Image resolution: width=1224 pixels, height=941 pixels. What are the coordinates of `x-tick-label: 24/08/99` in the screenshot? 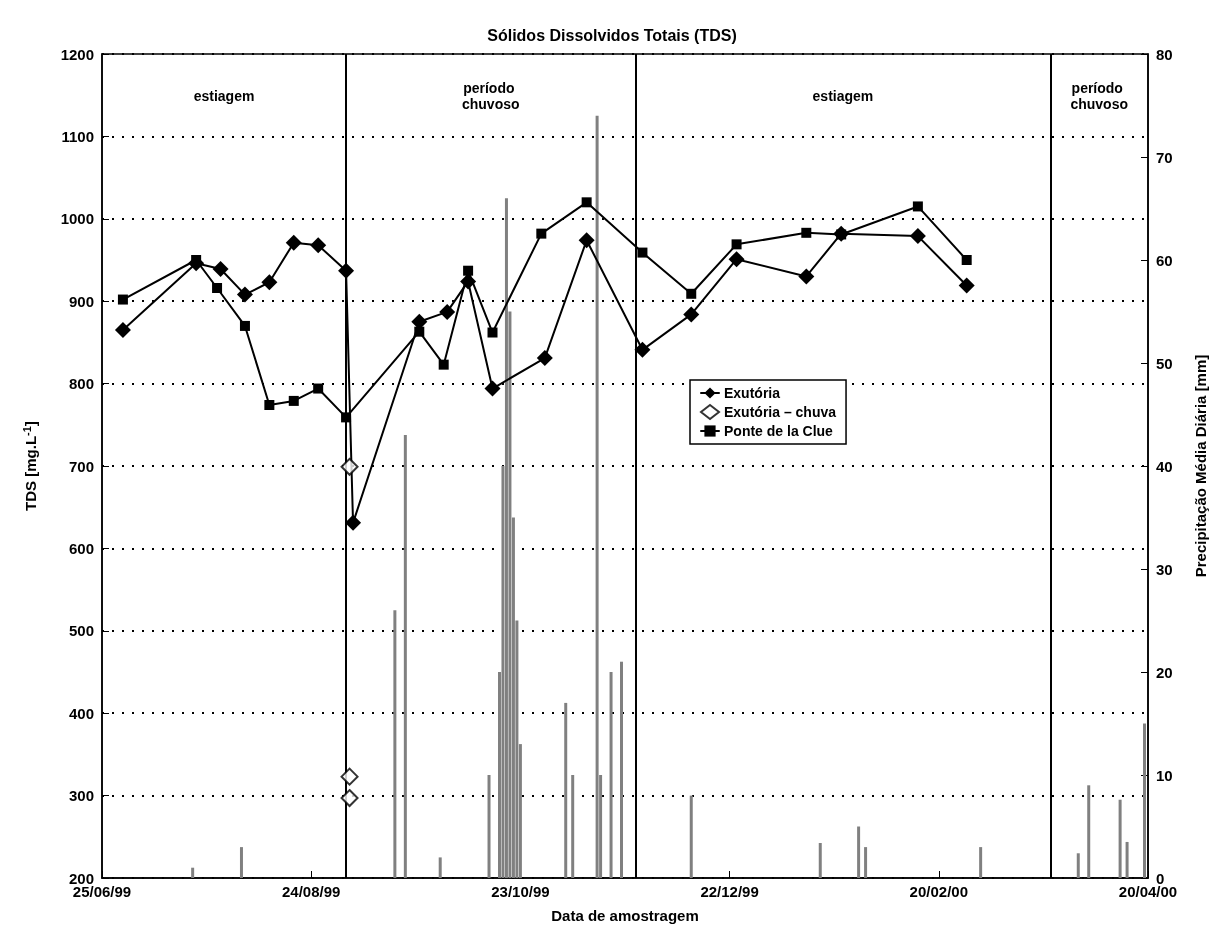 It's located at (311, 891).